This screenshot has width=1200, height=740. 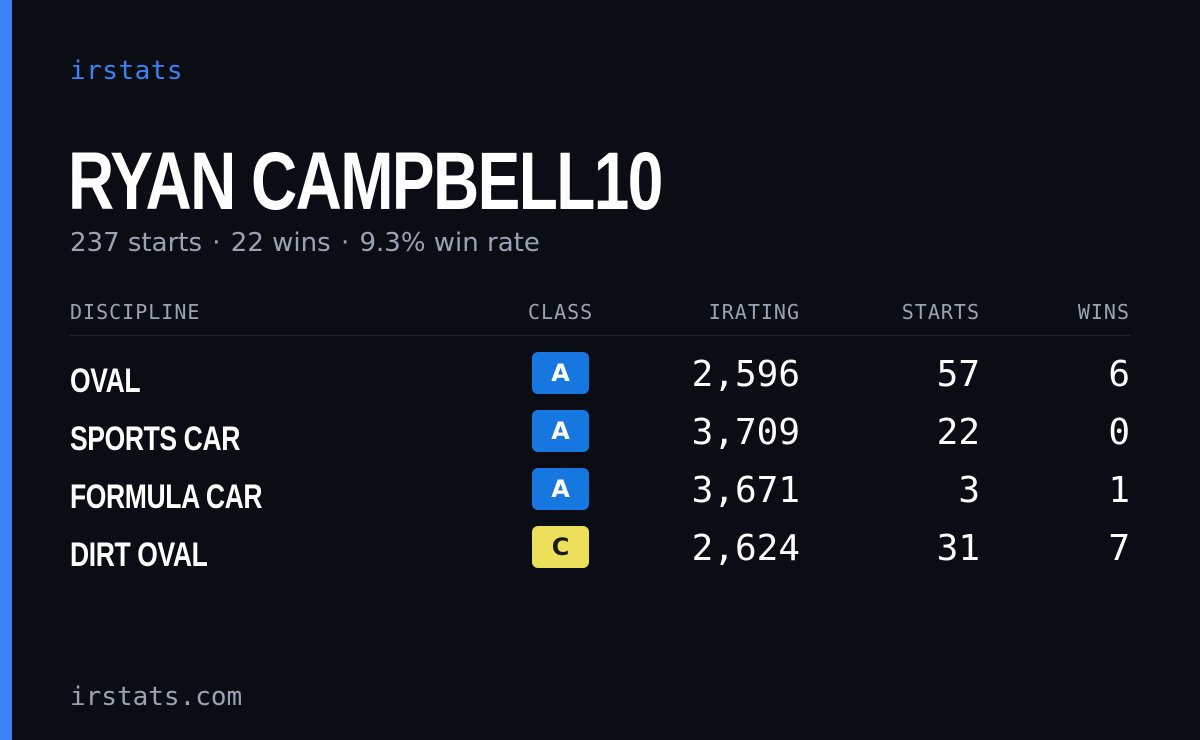 What do you see at coordinates (600, 317) in the screenshot?
I see `table-header: DISCIPLINE CLASS IRATING STARTS WINS` at bounding box center [600, 317].